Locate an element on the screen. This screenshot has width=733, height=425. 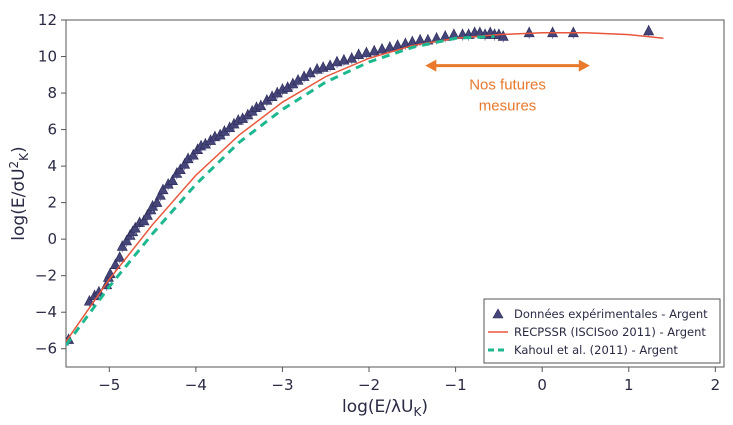
x-tick-label: −3 is located at coordinates (282, 385).